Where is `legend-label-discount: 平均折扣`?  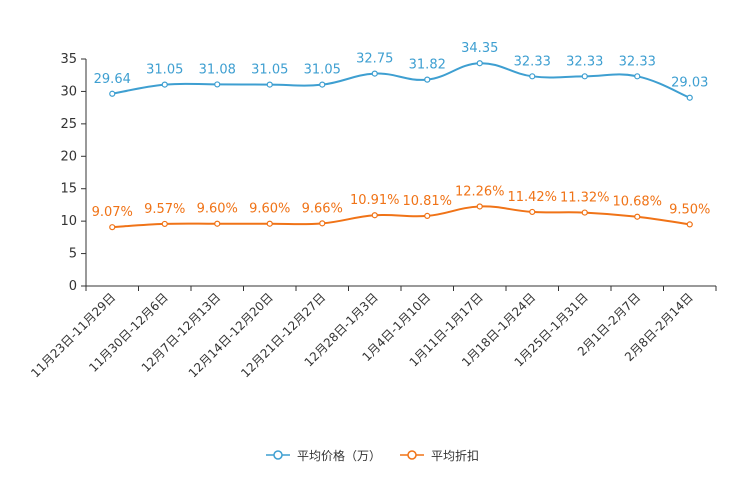
legend-label-discount: 平均折扣 is located at coordinates (455, 455).